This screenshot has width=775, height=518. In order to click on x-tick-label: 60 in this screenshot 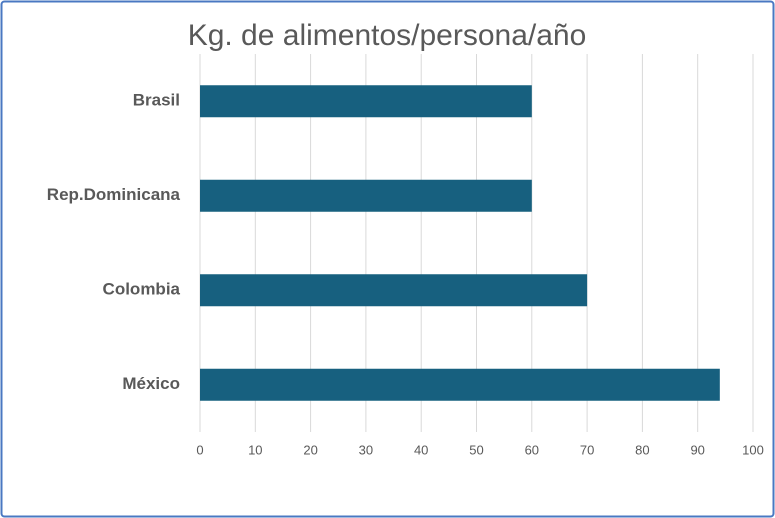, I will do `click(532, 449)`.